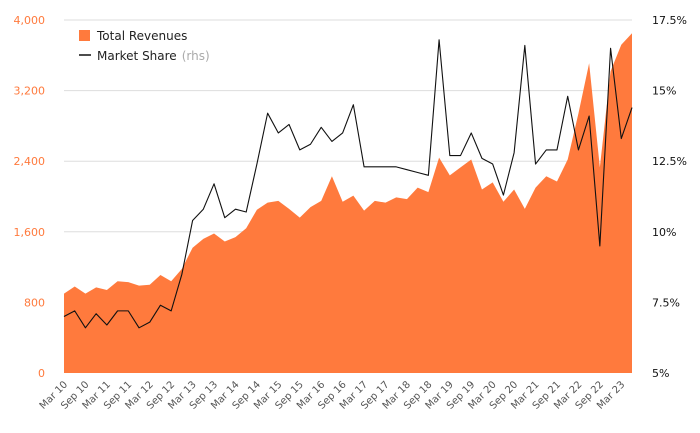 The width and height of the screenshot is (700, 433). Describe the element at coordinates (41, 373) in the screenshot. I see `left-y-tick-label: 0` at that location.